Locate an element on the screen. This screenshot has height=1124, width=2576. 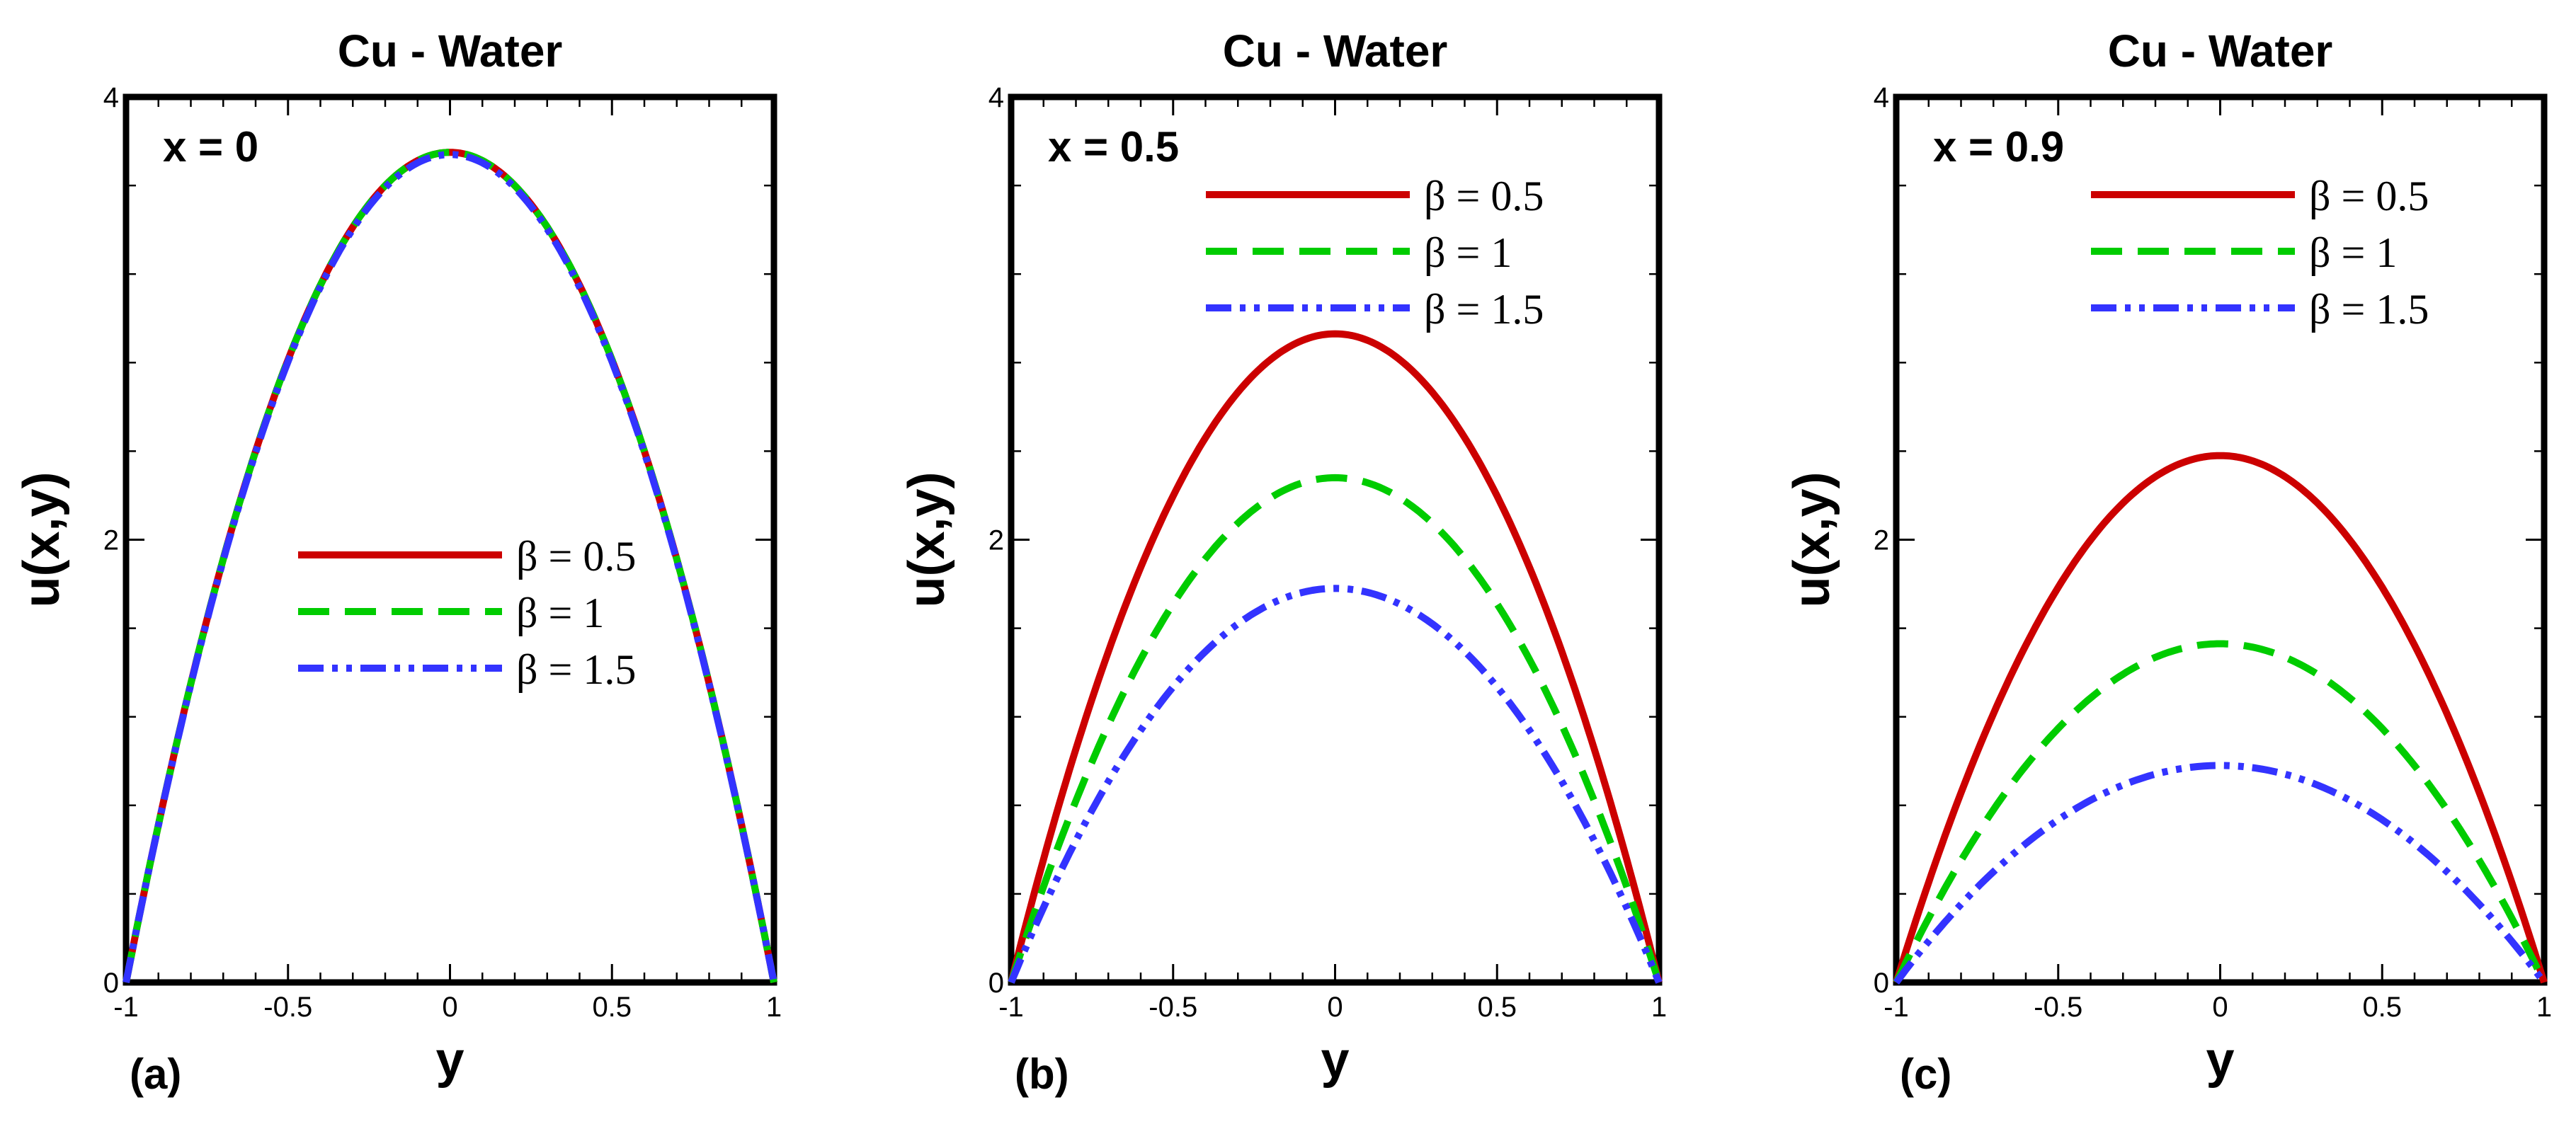
panel-label: (c) is located at coordinates (1925, 1074).